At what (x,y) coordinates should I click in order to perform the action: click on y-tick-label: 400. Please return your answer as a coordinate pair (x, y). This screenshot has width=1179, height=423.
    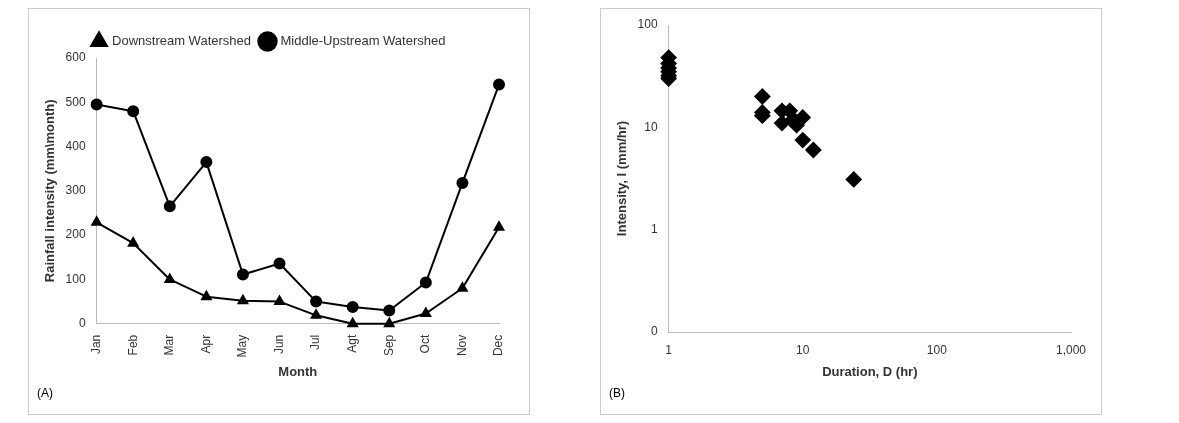
    Looking at the image, I should click on (75, 145).